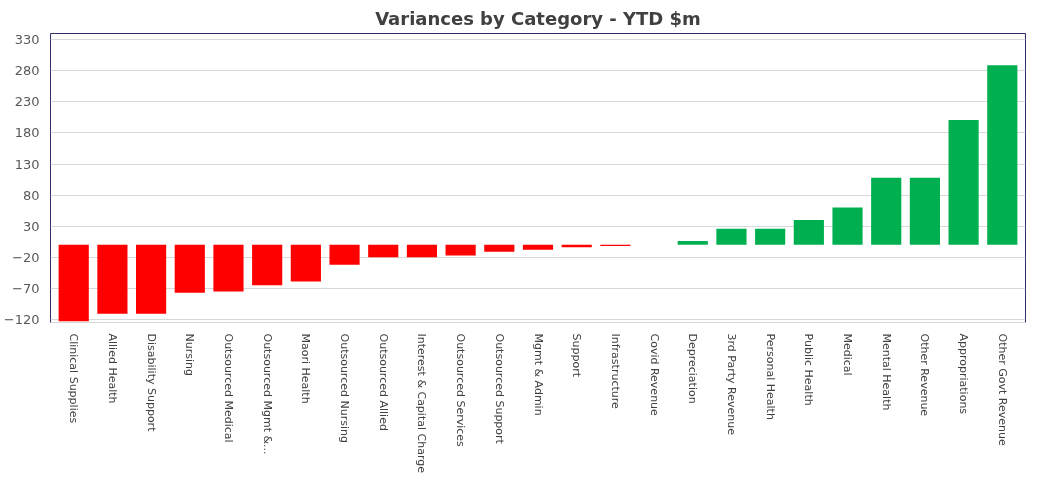 This screenshot has height=481, width=1041. What do you see at coordinates (190, 354) in the screenshot?
I see `x-tick-label: Nursing` at bounding box center [190, 354].